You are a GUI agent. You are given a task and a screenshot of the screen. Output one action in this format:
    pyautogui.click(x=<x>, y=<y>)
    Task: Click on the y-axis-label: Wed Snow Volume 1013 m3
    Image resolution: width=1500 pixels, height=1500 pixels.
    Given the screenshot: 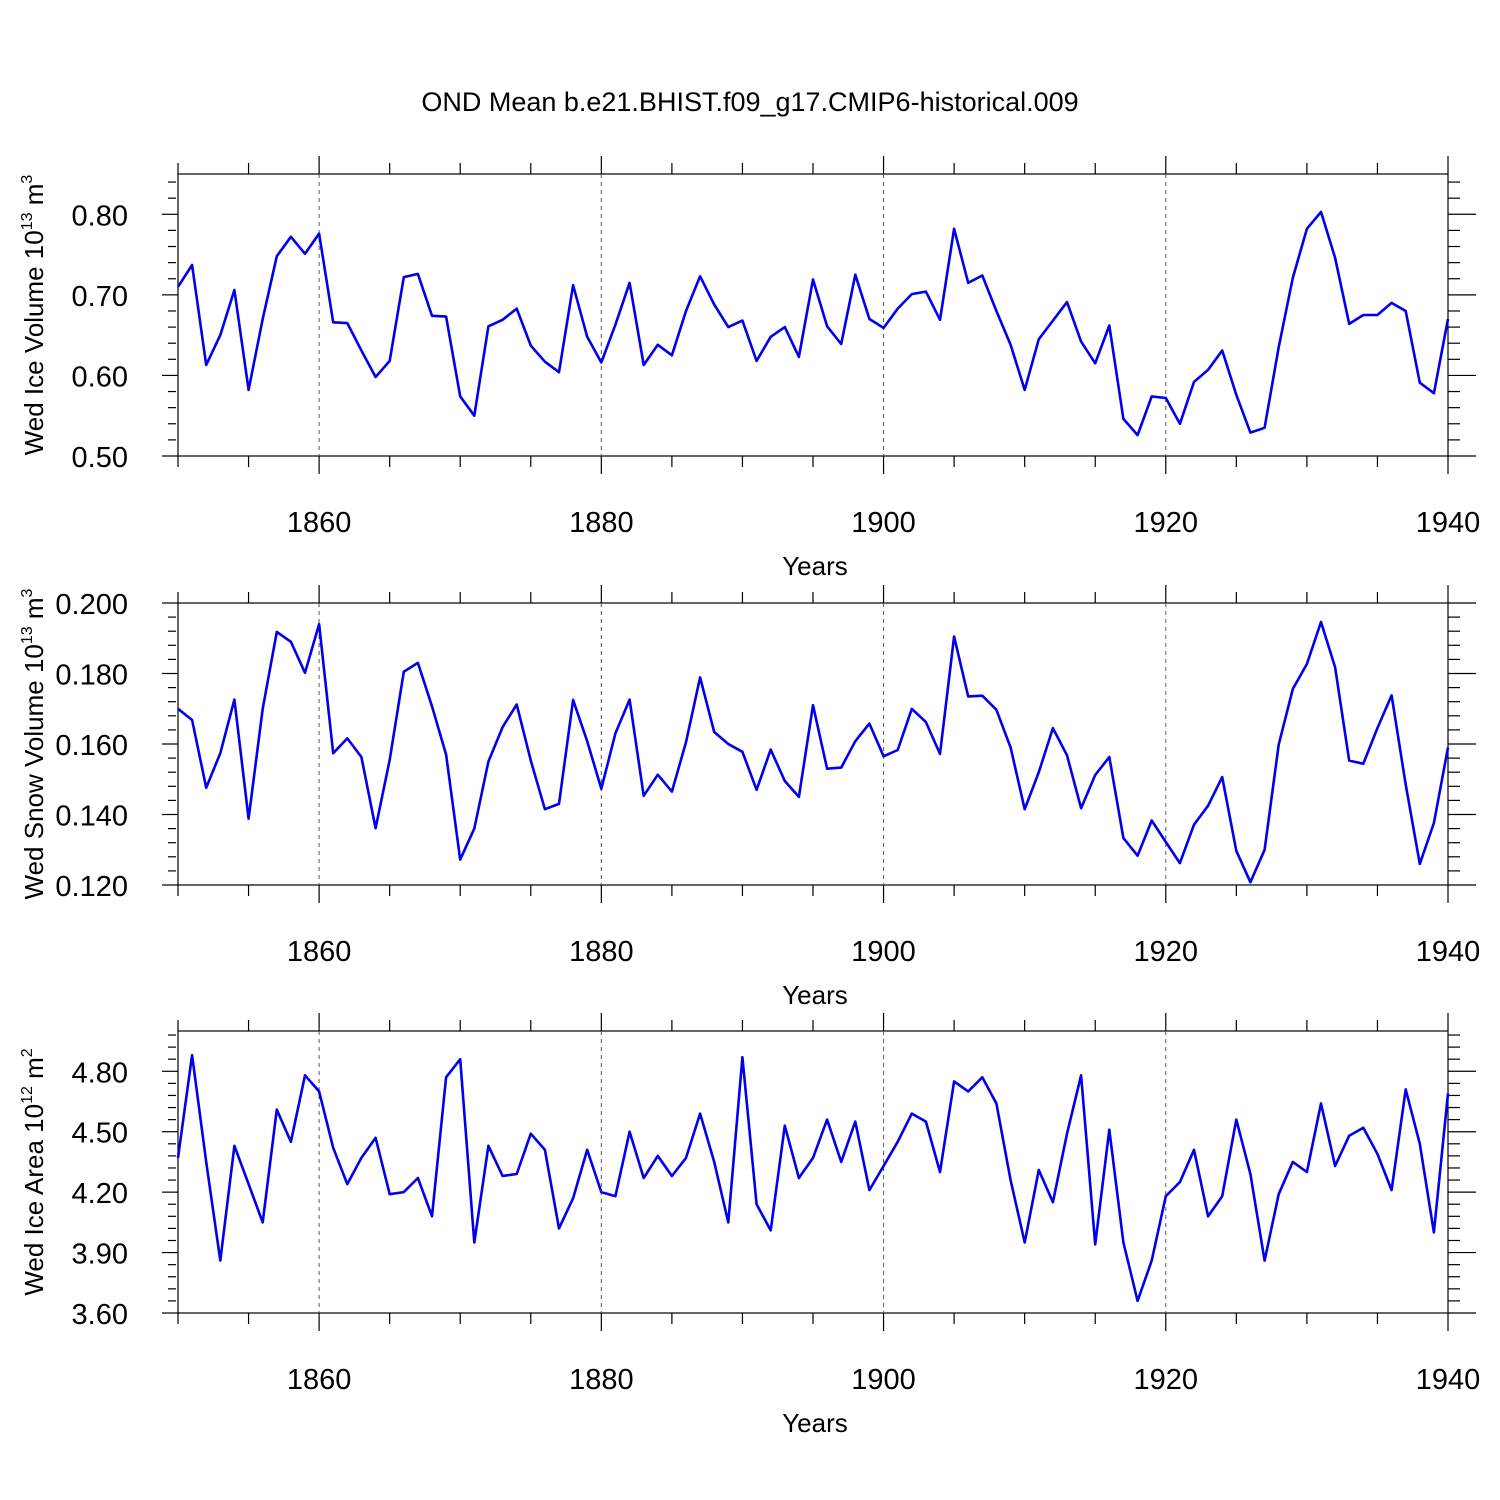 What is the action you would take?
    pyautogui.click(x=34, y=743)
    